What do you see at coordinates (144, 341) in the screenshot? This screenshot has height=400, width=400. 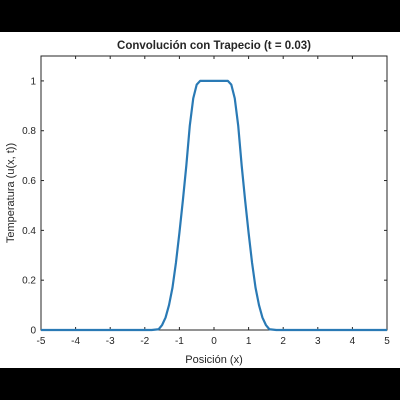 I see `x-tick-label: -2` at bounding box center [144, 341].